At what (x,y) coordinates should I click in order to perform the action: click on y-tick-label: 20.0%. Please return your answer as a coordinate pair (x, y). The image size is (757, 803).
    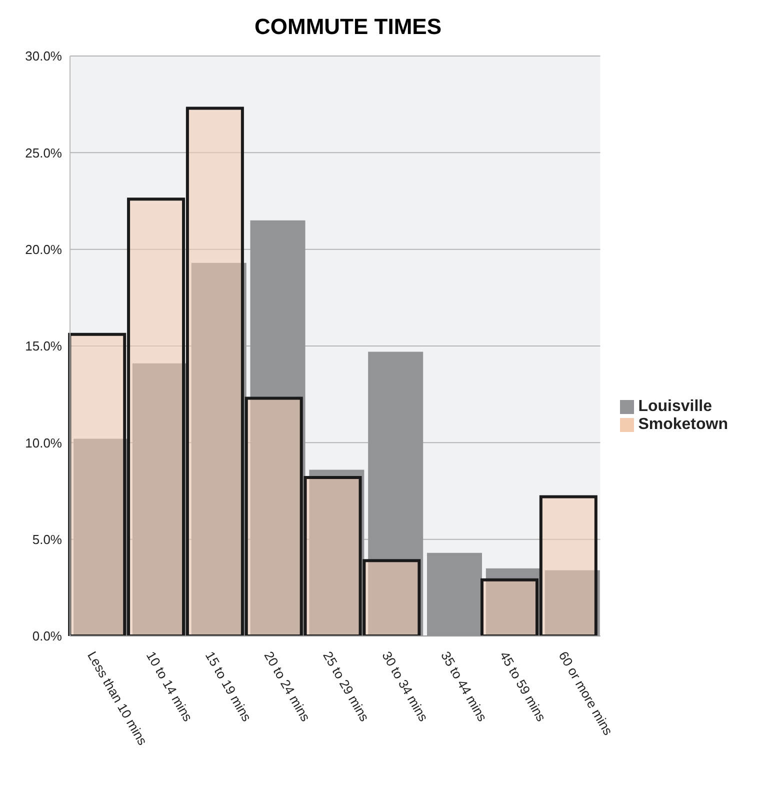
    Looking at the image, I should click on (43, 249).